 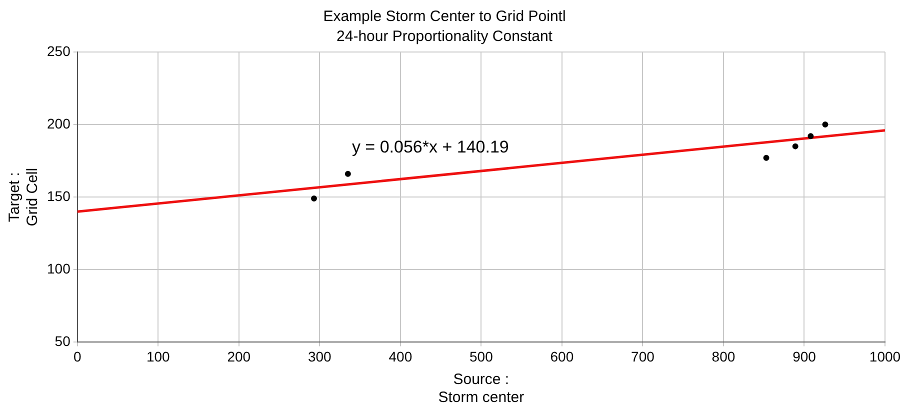 What do you see at coordinates (62, 341) in the screenshot?
I see `y-tick-label: 50` at bounding box center [62, 341].